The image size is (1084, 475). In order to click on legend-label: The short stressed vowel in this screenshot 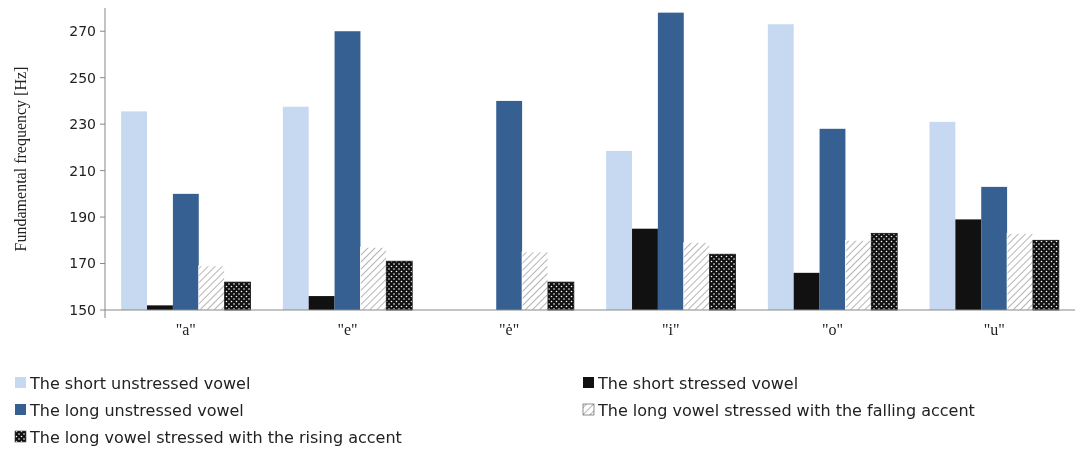, I will do `click(698, 383)`.